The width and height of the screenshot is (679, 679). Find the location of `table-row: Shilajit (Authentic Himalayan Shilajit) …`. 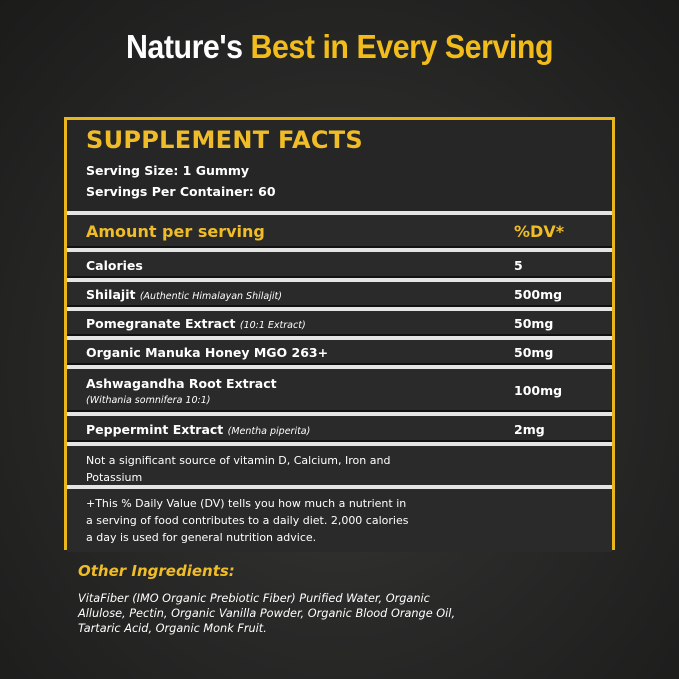

table-row: Shilajit (Authentic Himalayan Shilajit) … is located at coordinates (339, 296).